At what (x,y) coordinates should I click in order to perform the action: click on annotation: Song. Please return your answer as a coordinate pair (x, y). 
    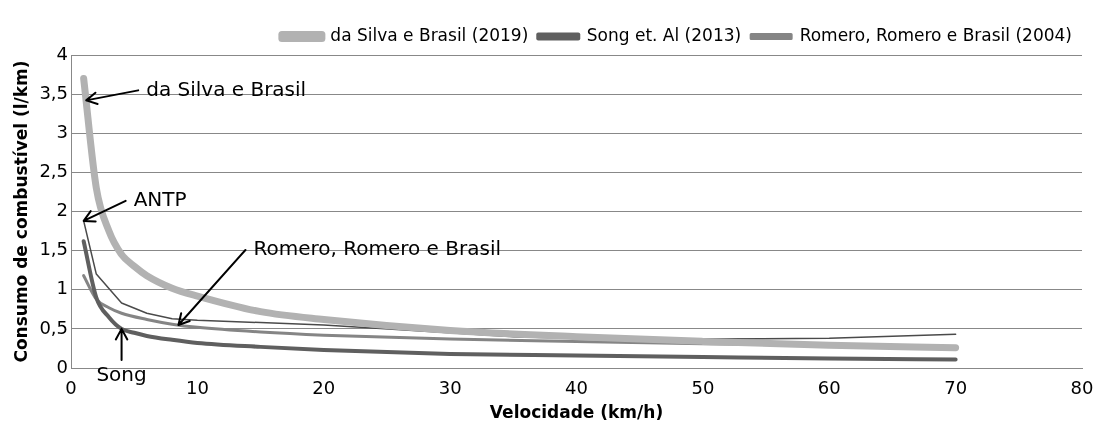
    Looking at the image, I should click on (121, 374).